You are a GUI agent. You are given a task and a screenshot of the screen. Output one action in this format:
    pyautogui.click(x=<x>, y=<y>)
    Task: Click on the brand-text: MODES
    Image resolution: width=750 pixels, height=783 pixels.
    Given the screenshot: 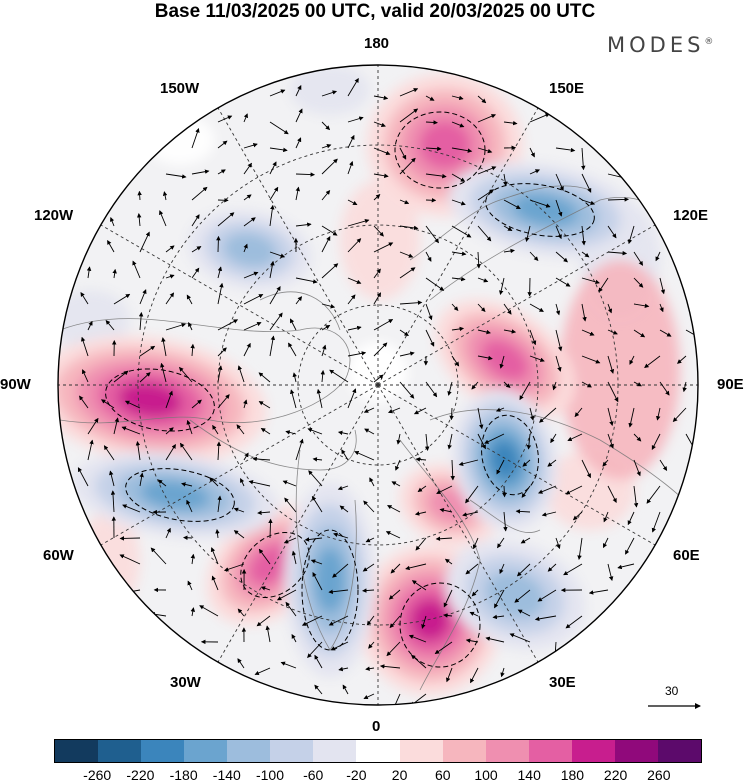 What is the action you would take?
    pyautogui.click(x=656, y=45)
    